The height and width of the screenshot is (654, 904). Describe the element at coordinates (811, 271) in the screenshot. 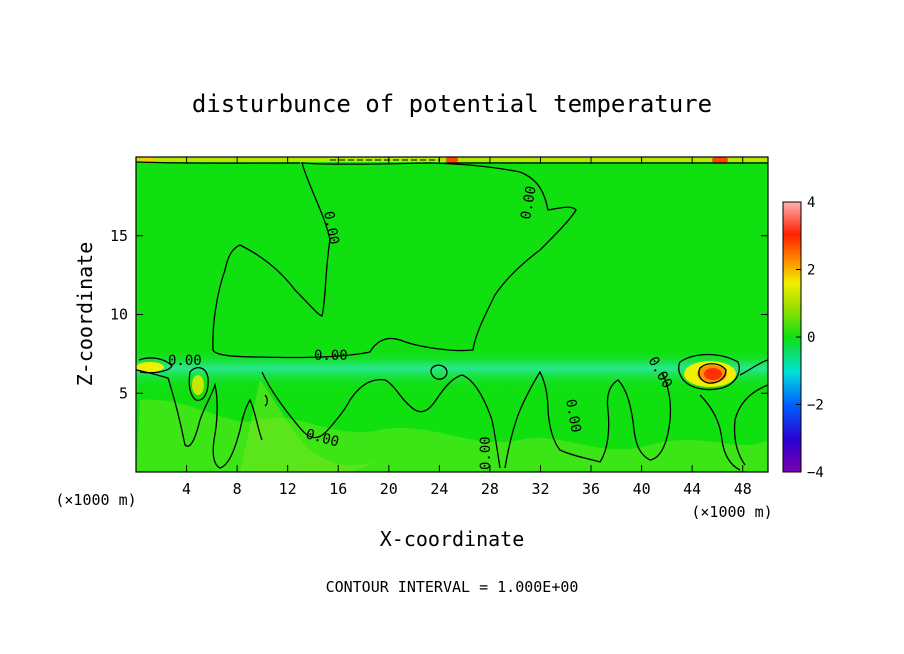

I see `colorbar-tick-label: 2` at that location.